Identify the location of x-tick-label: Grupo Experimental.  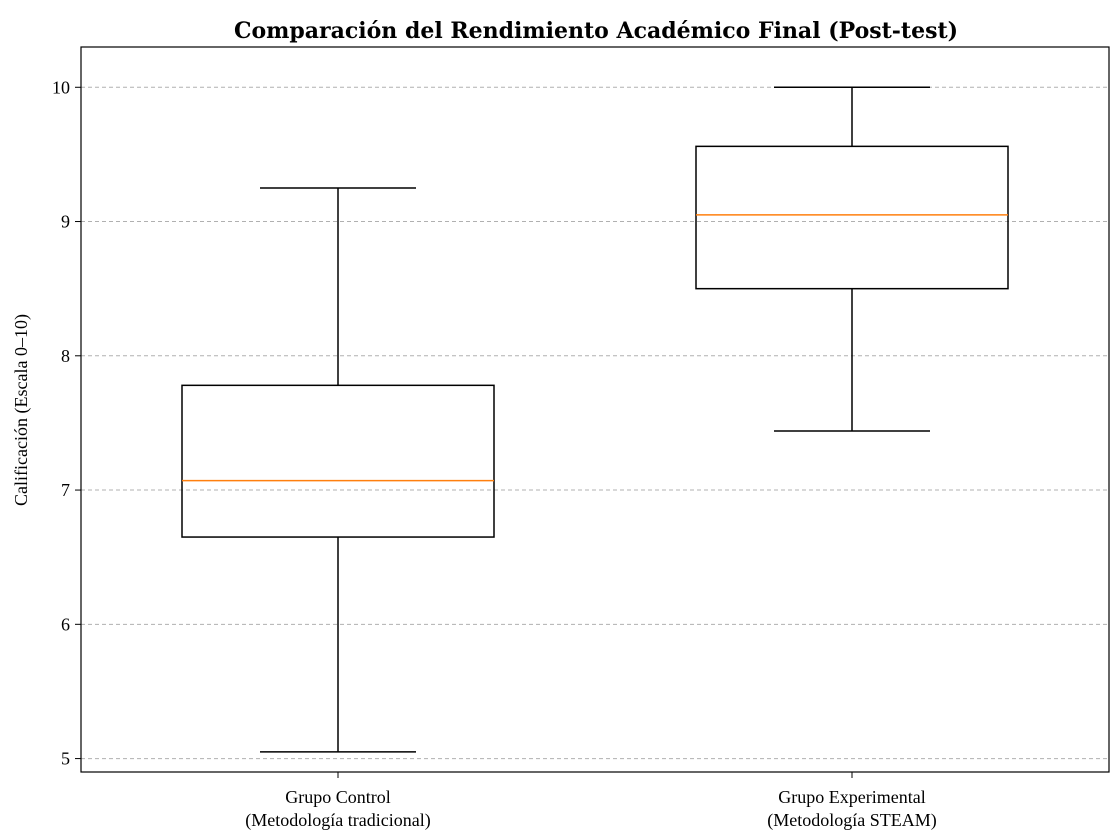
(851, 797).